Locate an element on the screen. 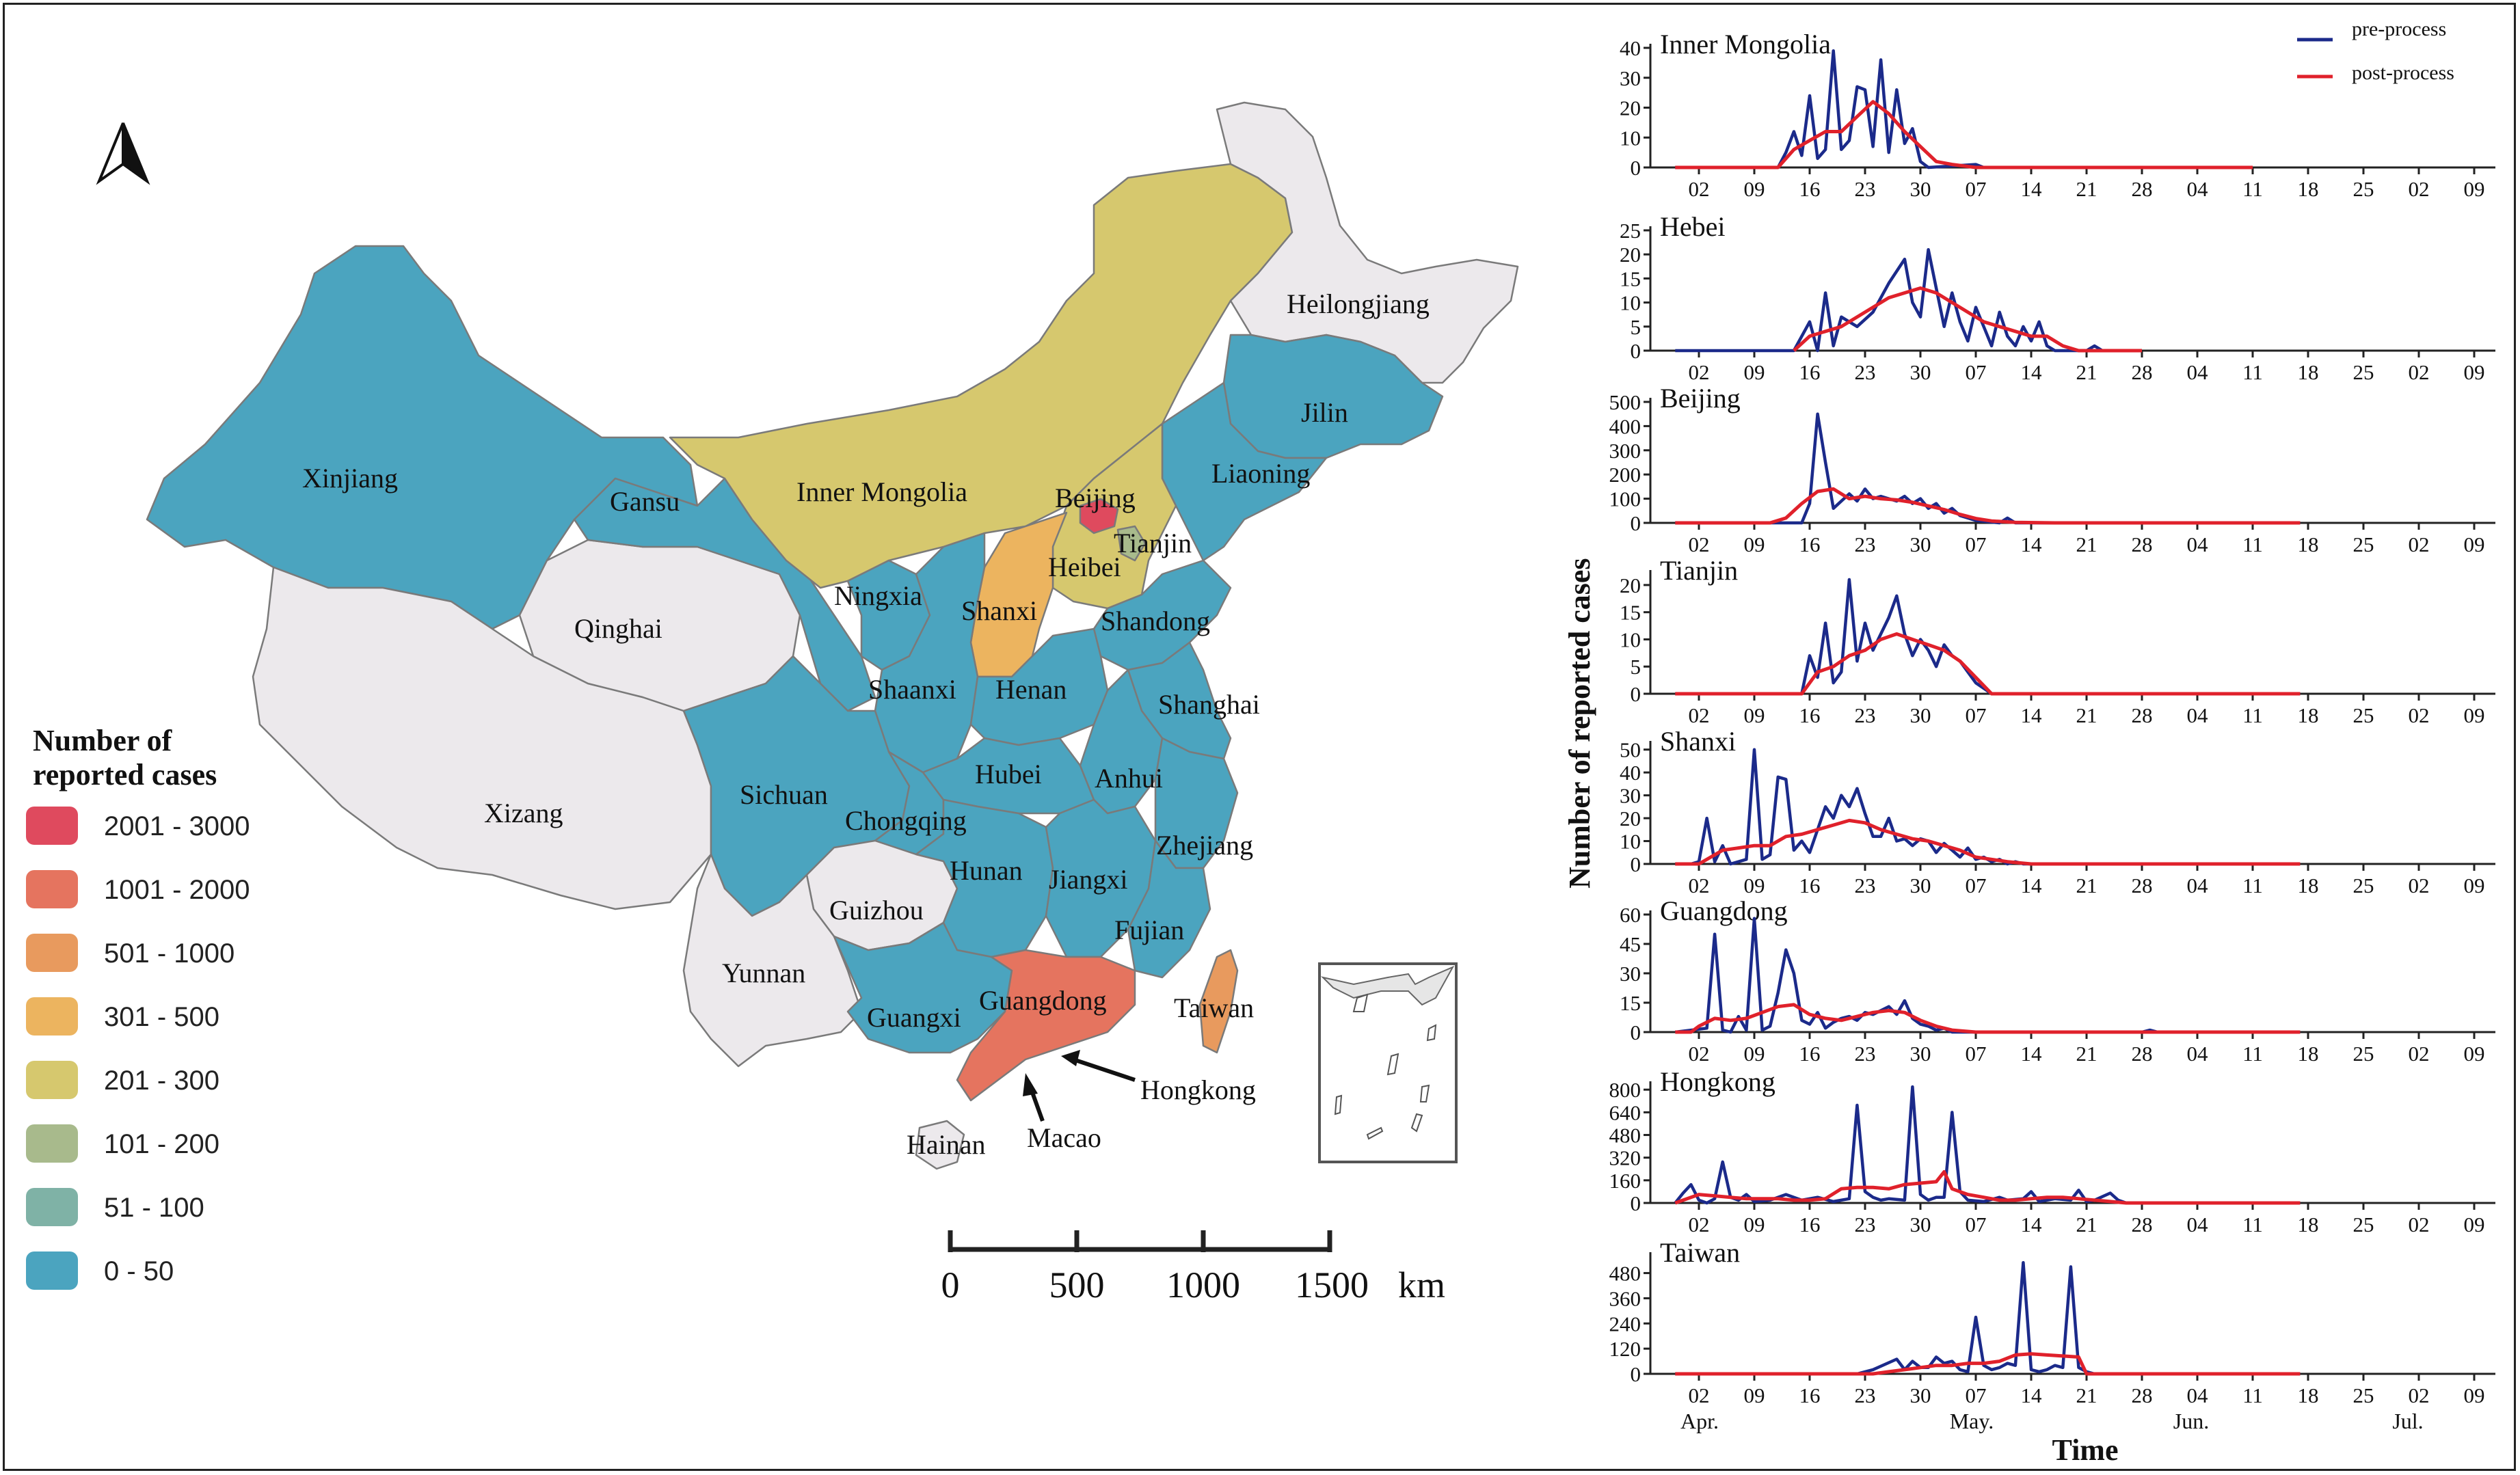 The image size is (2520, 1475). panel-title: Shanxi is located at coordinates (1698, 741).